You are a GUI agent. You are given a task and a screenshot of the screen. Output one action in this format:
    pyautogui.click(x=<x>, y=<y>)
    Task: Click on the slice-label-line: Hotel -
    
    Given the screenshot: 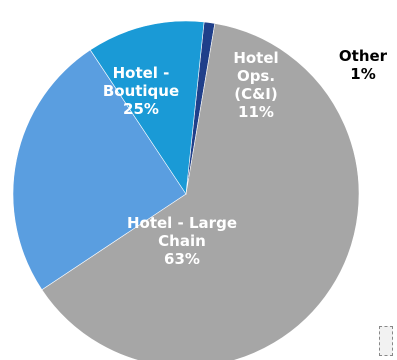 What is the action you would take?
    pyautogui.click(x=141, y=73)
    